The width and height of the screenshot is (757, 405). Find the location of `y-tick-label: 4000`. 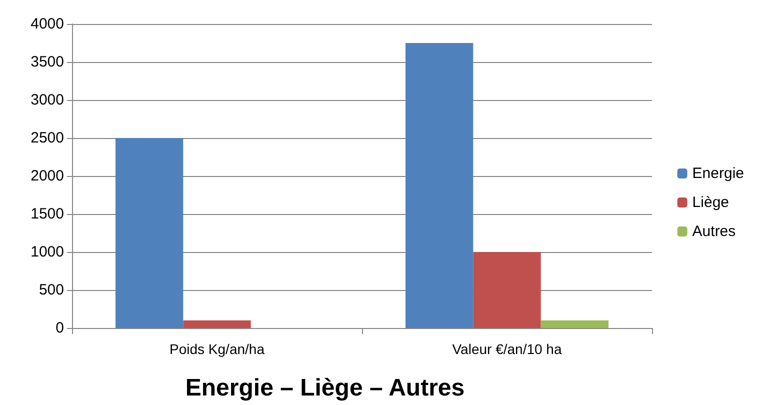

y-tick-label: 4000 is located at coordinates (47, 24).